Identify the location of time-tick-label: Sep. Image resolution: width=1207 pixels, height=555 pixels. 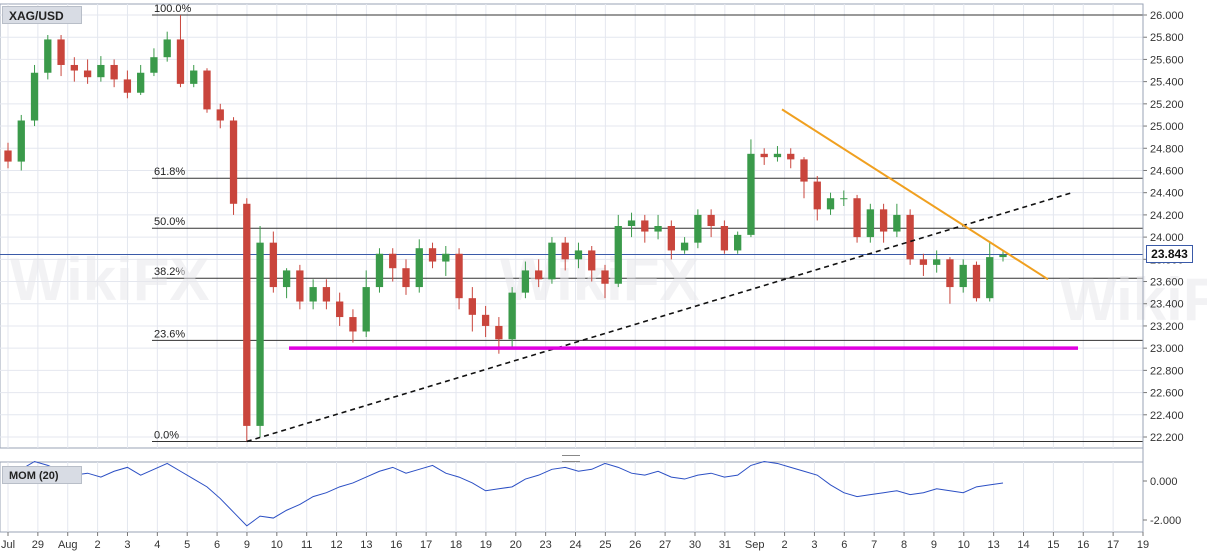
(755, 545).